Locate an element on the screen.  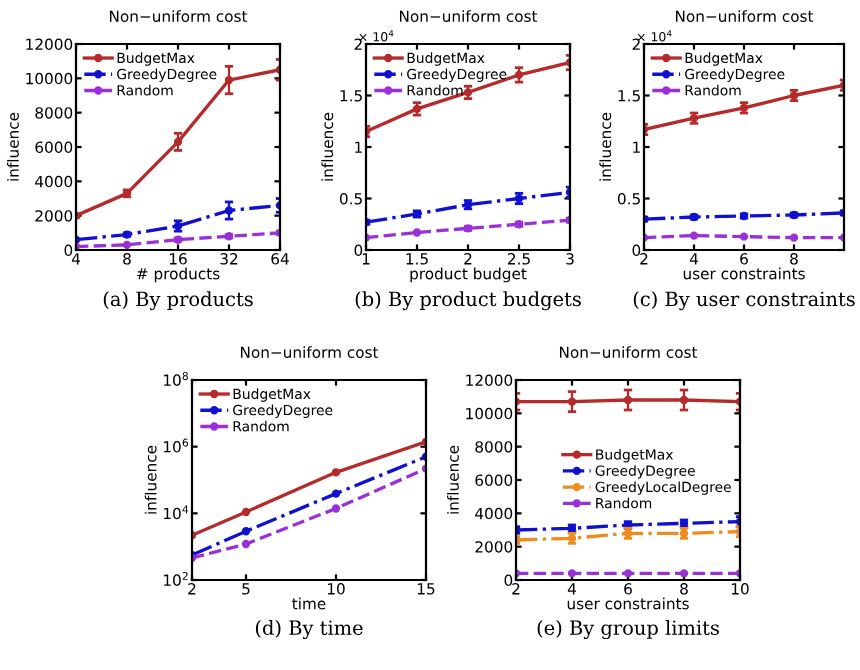
text: (e) By group limits is located at coordinates (628, 630).